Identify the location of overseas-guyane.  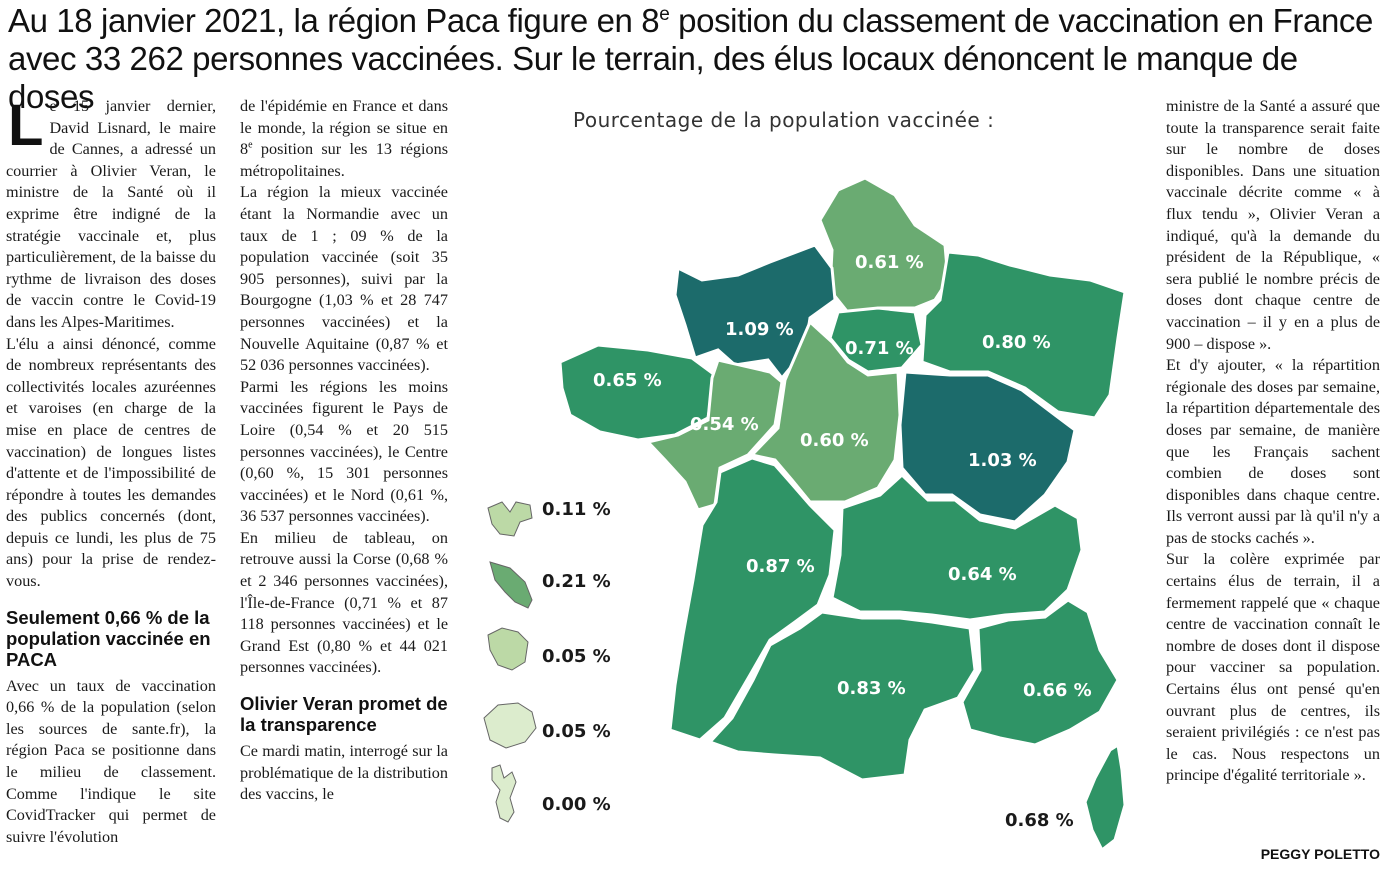
(508, 649).